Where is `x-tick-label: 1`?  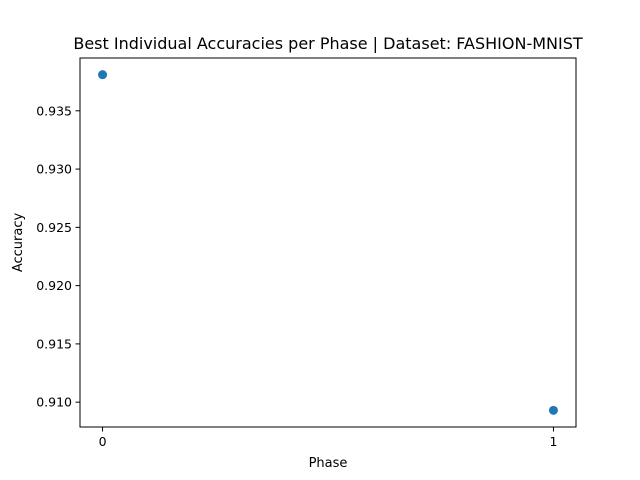
x-tick-label: 1 is located at coordinates (553, 441).